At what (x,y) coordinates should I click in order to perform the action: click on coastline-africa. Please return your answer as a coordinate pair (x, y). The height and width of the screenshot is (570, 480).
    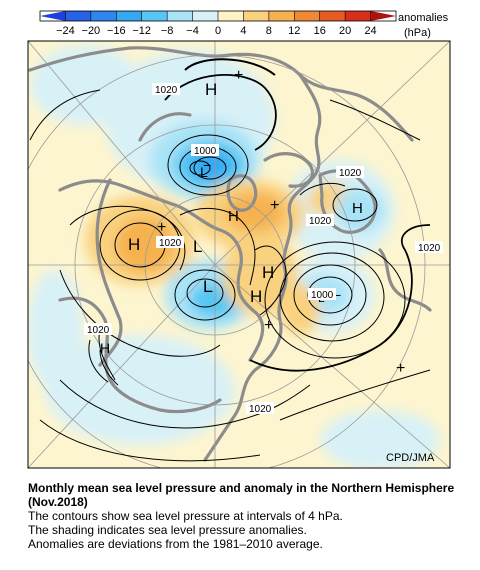
    Looking at the image, I should click on (109, 272).